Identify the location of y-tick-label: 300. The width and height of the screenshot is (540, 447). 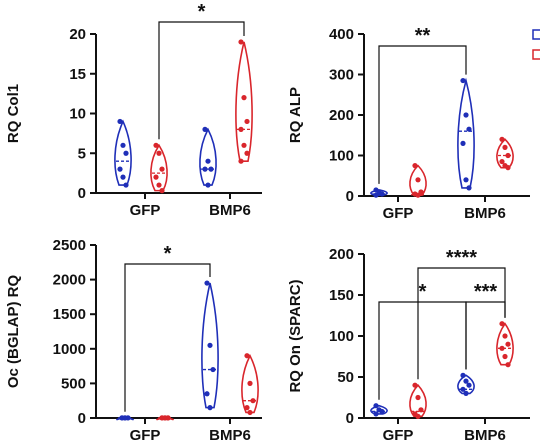
(341, 75).